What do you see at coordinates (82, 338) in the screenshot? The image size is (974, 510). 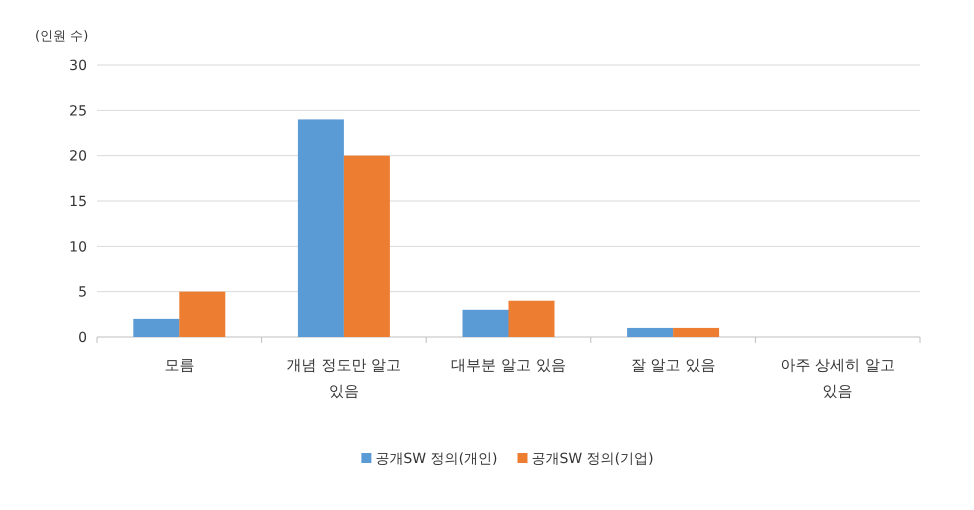 I see `y-tick-label: 0` at bounding box center [82, 338].